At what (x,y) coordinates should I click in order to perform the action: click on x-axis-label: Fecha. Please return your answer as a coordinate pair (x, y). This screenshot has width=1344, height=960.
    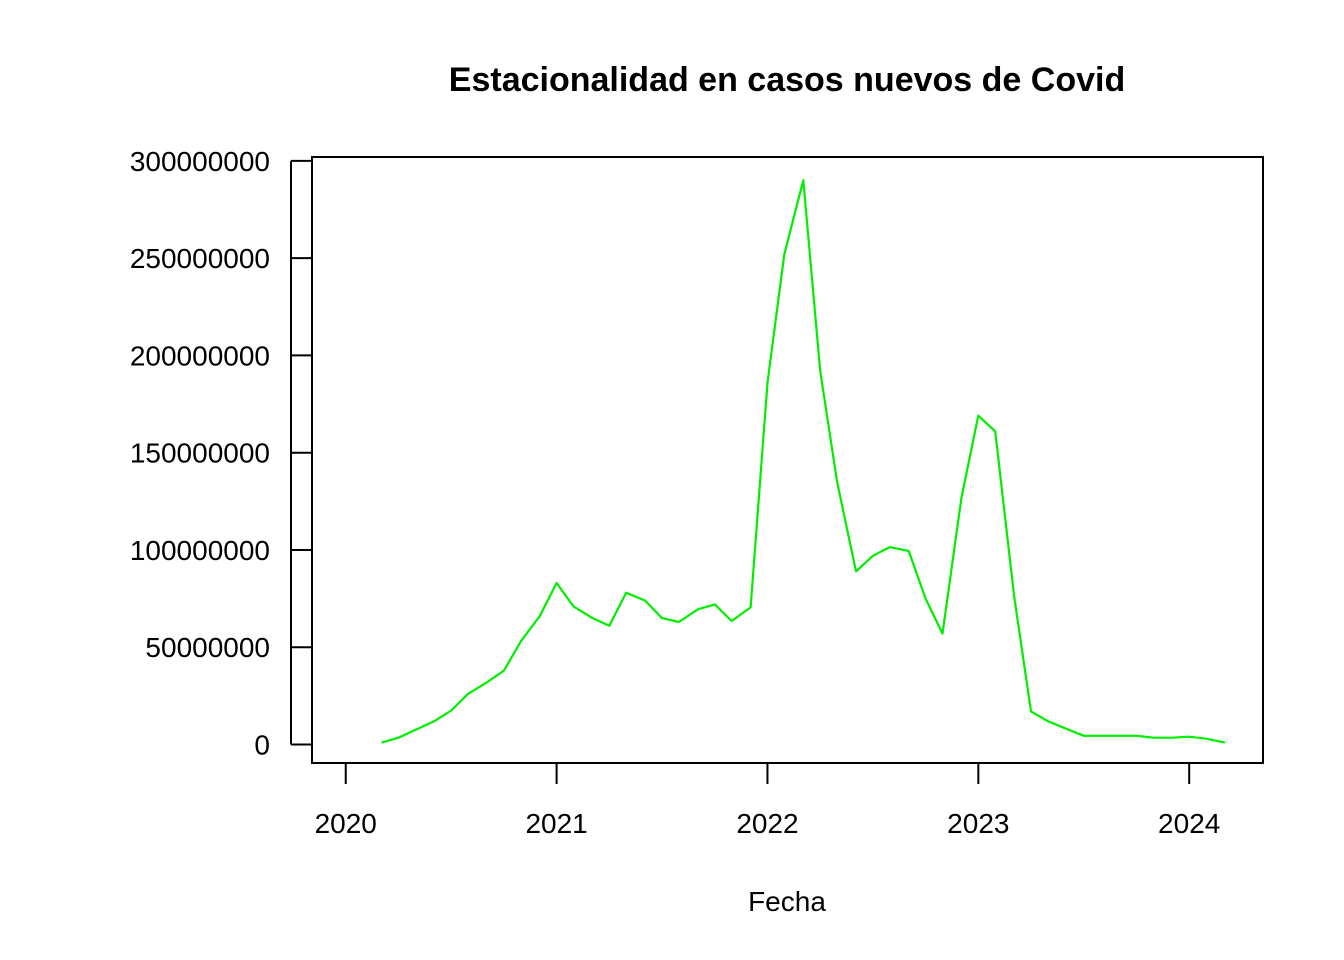
    Looking at the image, I should click on (787, 901).